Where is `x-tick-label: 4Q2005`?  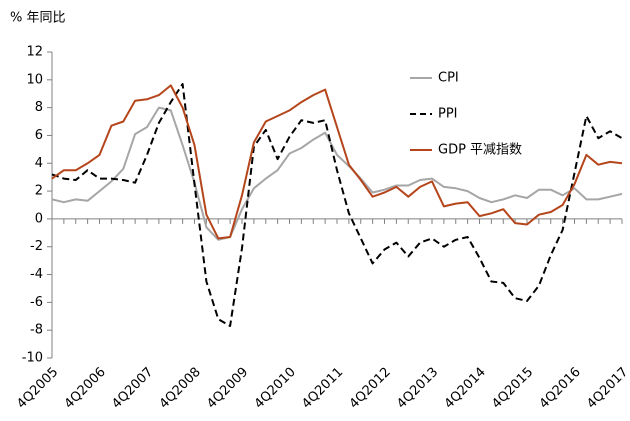 x-tick-label: 4Q2005 is located at coordinates (37, 388).